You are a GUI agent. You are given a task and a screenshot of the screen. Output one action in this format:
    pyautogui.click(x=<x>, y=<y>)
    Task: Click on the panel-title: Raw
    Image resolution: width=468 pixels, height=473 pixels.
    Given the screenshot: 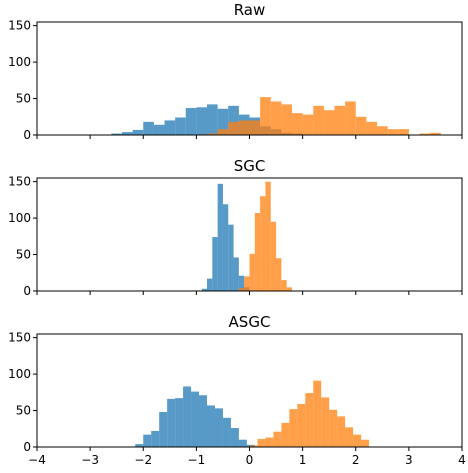 What is the action you would take?
    pyautogui.click(x=250, y=10)
    